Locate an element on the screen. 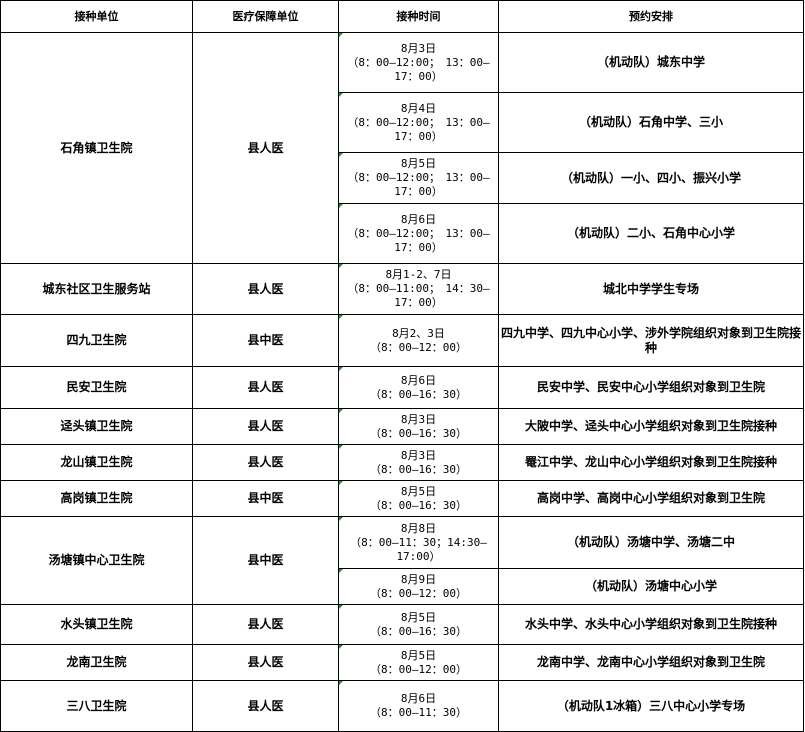  arrangement-cell: （机动队）城东中学 is located at coordinates (651, 62).